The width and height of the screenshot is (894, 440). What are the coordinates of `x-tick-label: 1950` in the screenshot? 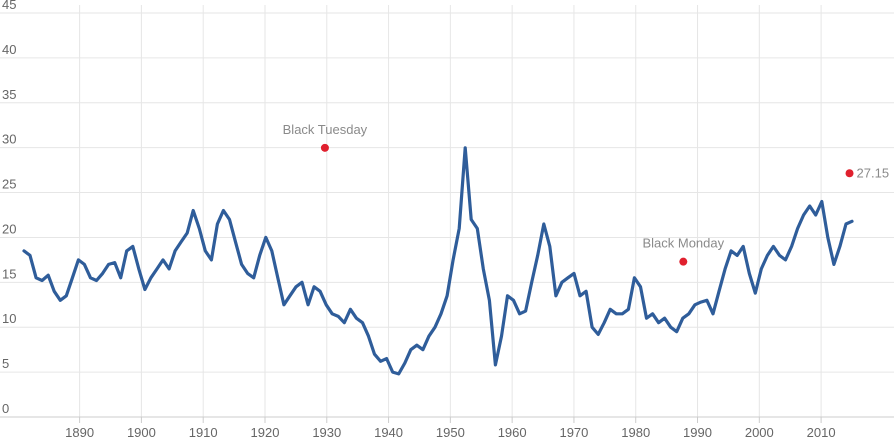 It's located at (450, 432).